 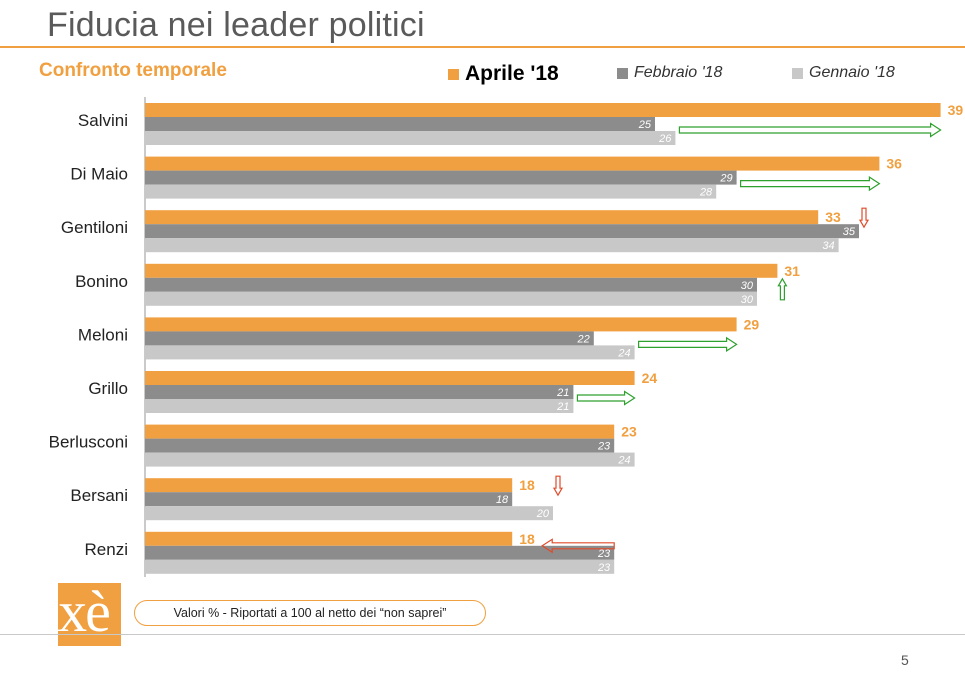 I want to click on legend-swatch-apr, so click(x=453, y=74).